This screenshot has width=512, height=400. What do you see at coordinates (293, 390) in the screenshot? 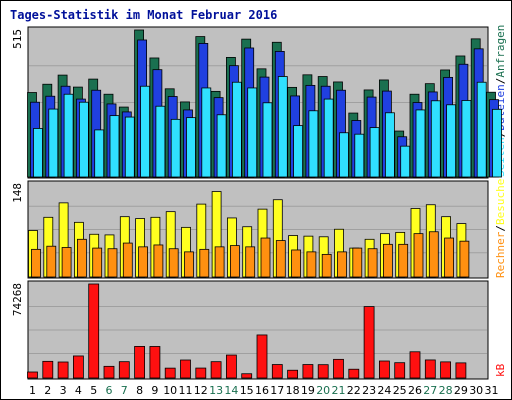
I see `x-tick-label: 18` at bounding box center [293, 390].